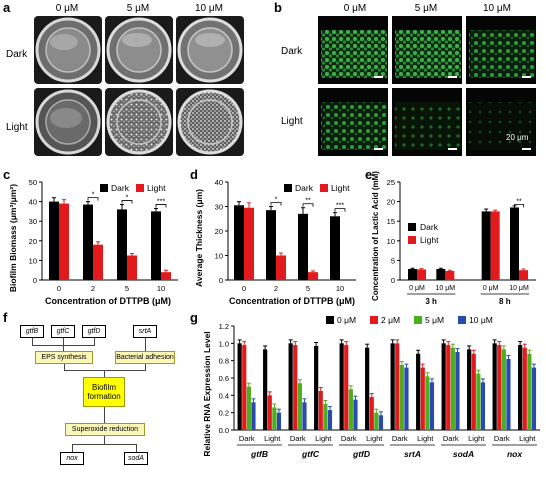 Image resolution: width=546 pixels, height=479 pixels. I want to click on ylabel-e: Concentration of Lactic Acid (mM), so click(375, 236).